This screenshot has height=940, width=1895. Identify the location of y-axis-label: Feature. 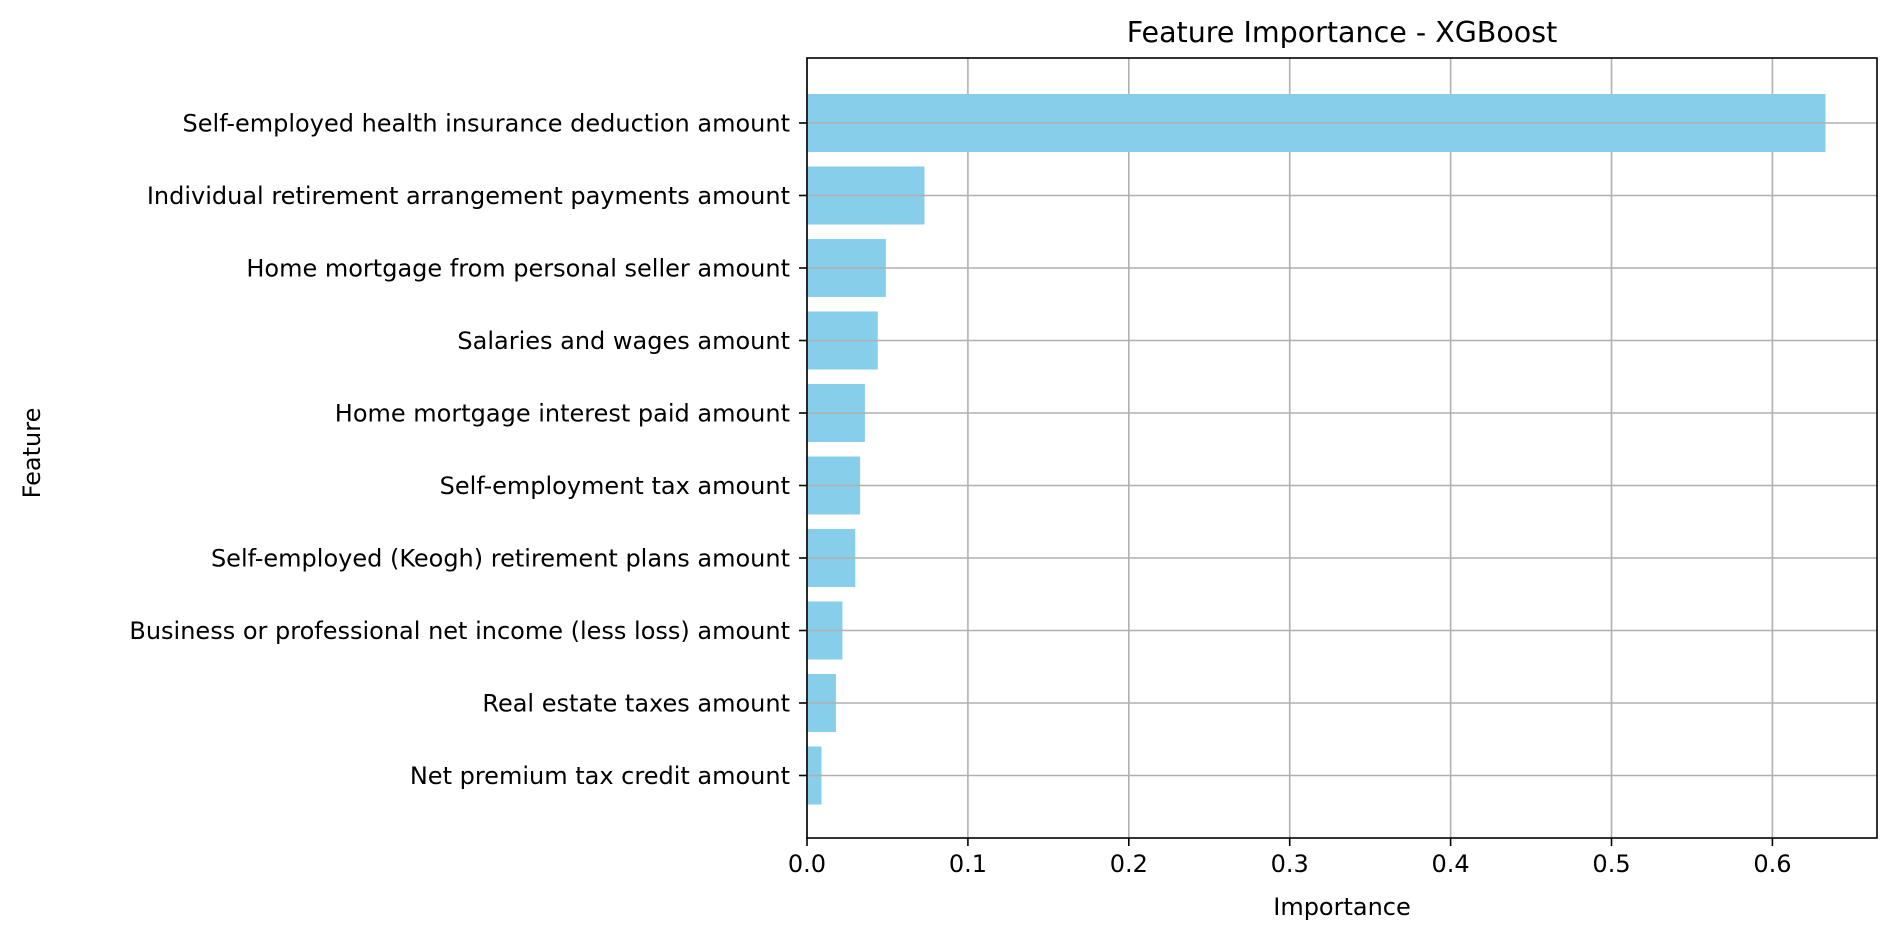
(32, 453).